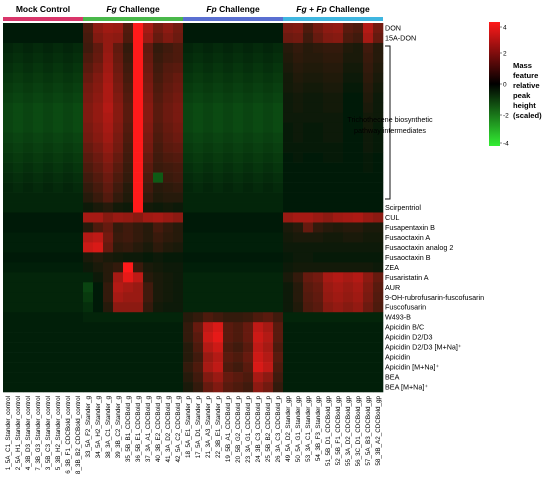  Describe the element at coordinates (378, 431) in the screenshot. I see `column-label: 58_3B_A2_CDCBold_gp` at that location.